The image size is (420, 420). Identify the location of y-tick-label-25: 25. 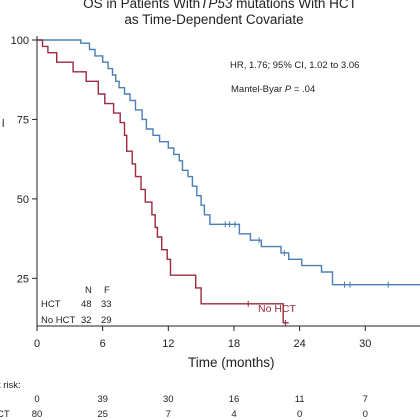
(23, 279).